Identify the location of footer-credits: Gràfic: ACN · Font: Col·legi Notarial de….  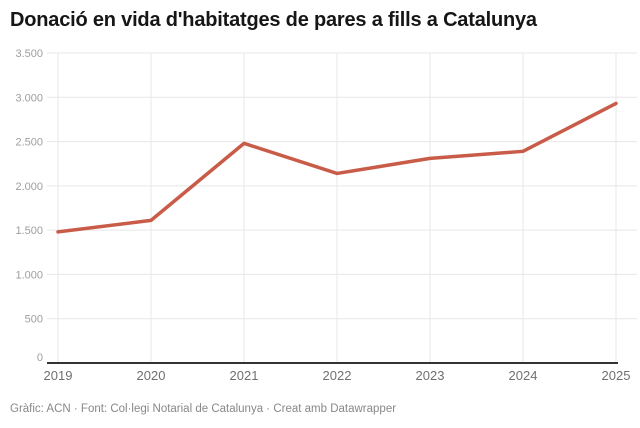
(203, 409).